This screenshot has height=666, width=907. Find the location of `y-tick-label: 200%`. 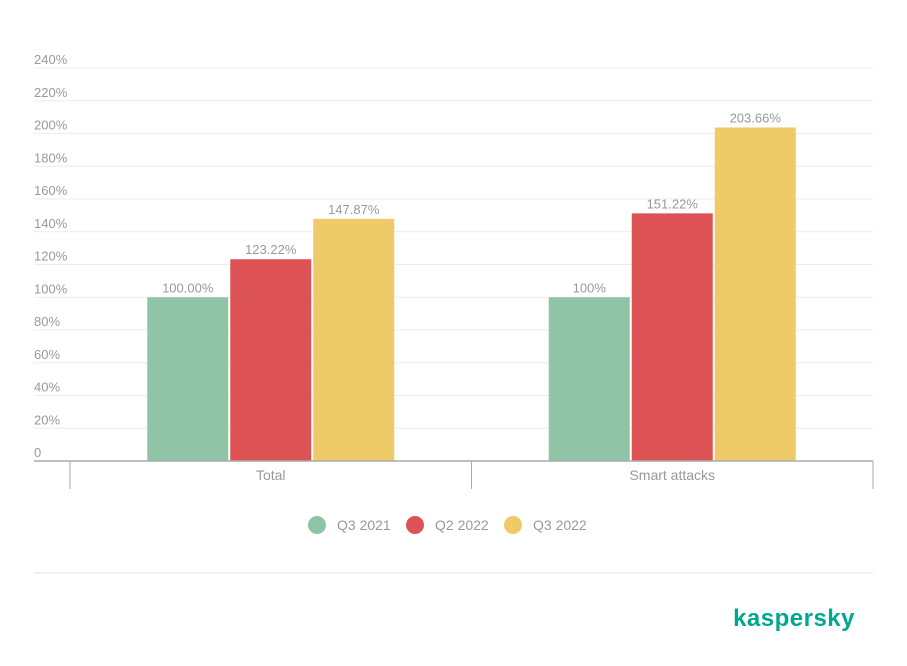

y-tick-label: 200% is located at coordinates (51, 125).